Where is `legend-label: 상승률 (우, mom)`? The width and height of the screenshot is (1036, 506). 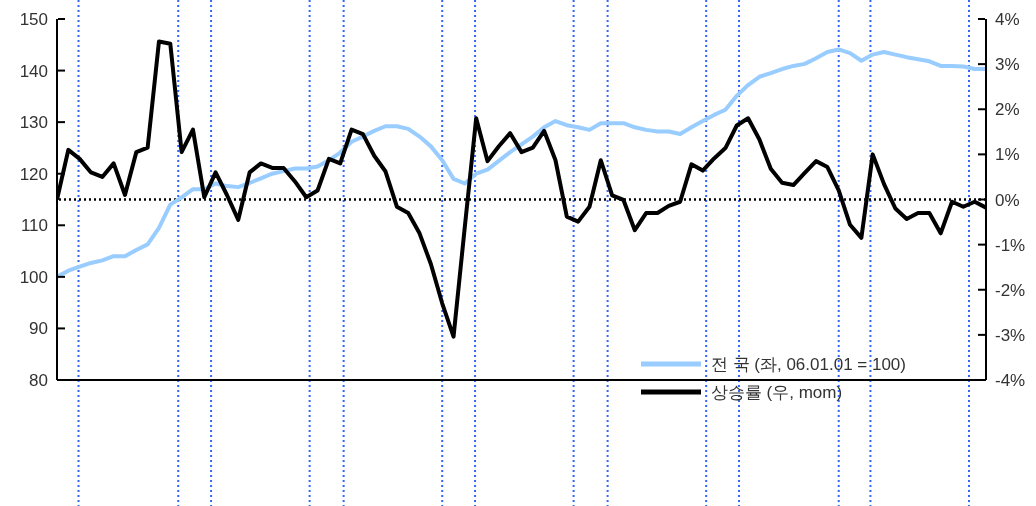 legend-label: 상승률 (우, mom) is located at coordinates (776, 392).